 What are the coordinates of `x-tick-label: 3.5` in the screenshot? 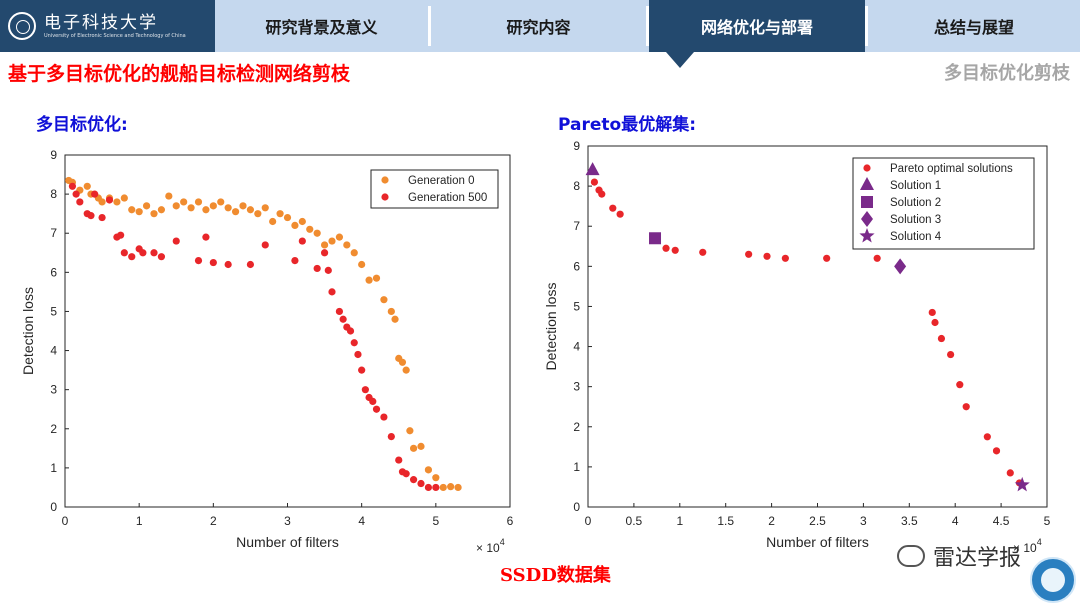 It's located at (909, 521).